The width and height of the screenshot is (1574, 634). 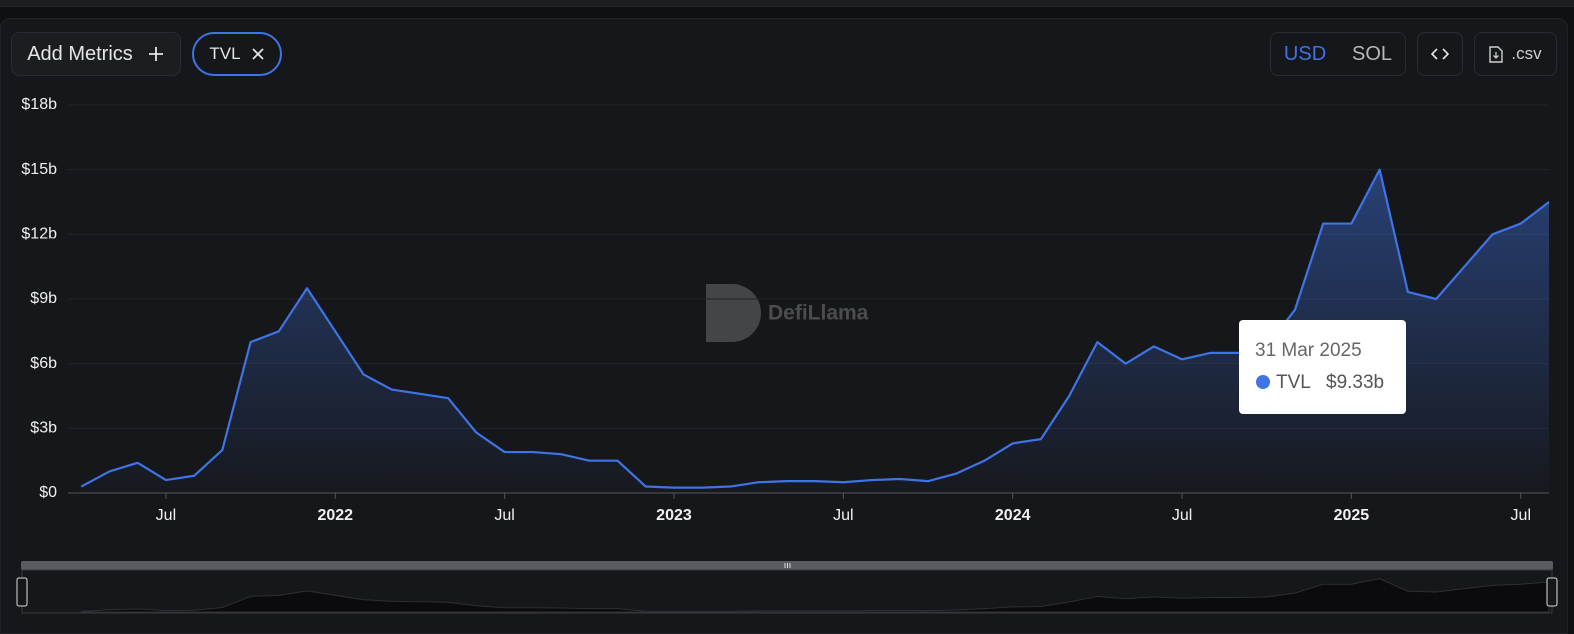 What do you see at coordinates (1305, 53) in the screenshot?
I see `currency-usd: USD` at bounding box center [1305, 53].